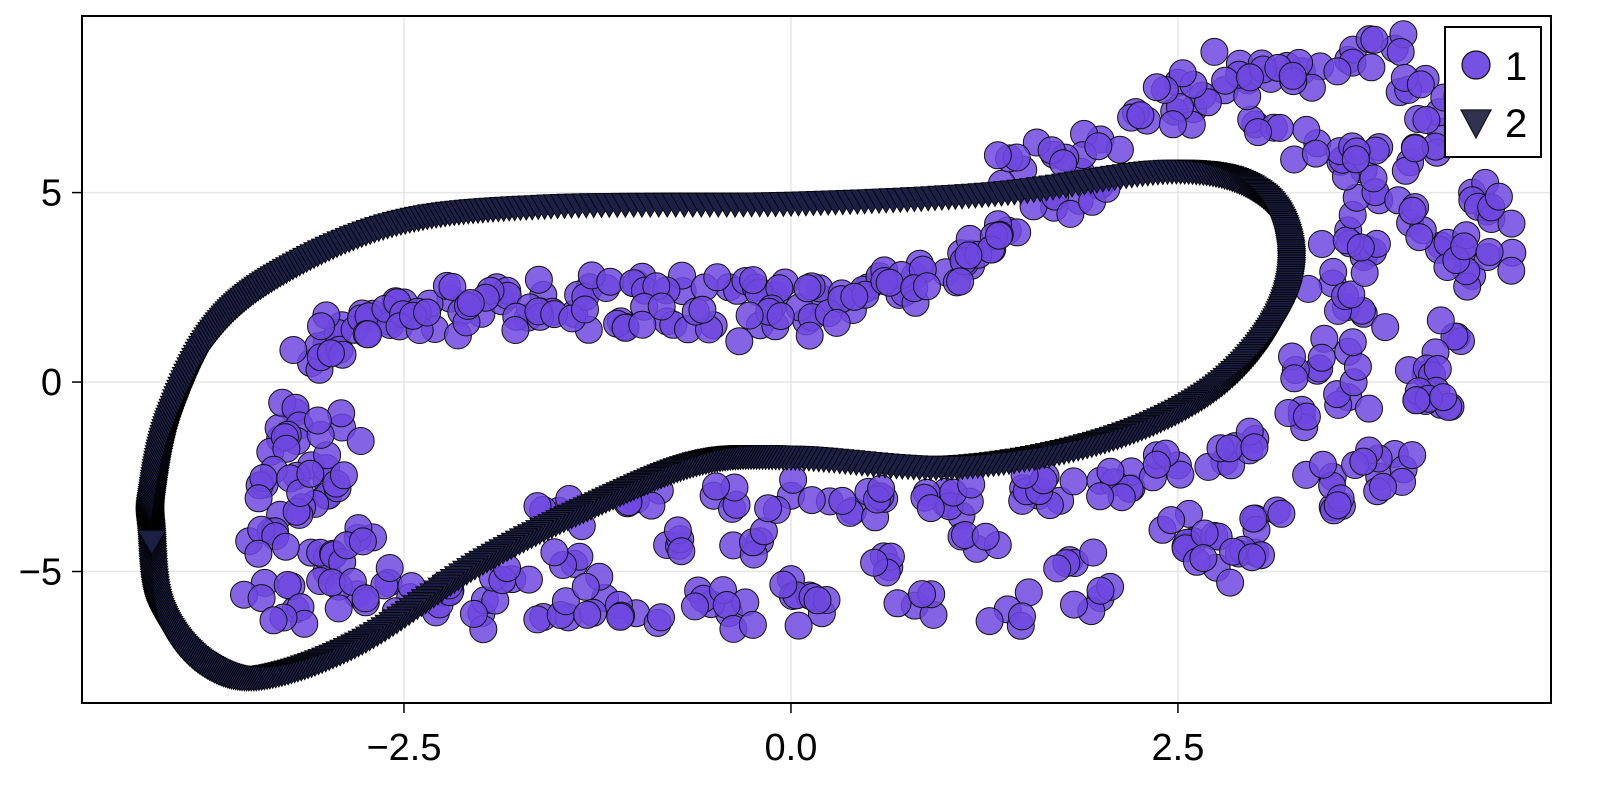  I want to click on y-tick-label: 0, so click(51, 383).